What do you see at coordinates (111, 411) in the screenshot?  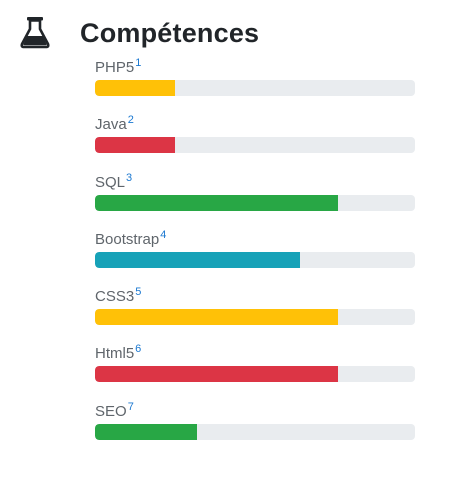 I see `skill-name: SEO` at bounding box center [111, 411].